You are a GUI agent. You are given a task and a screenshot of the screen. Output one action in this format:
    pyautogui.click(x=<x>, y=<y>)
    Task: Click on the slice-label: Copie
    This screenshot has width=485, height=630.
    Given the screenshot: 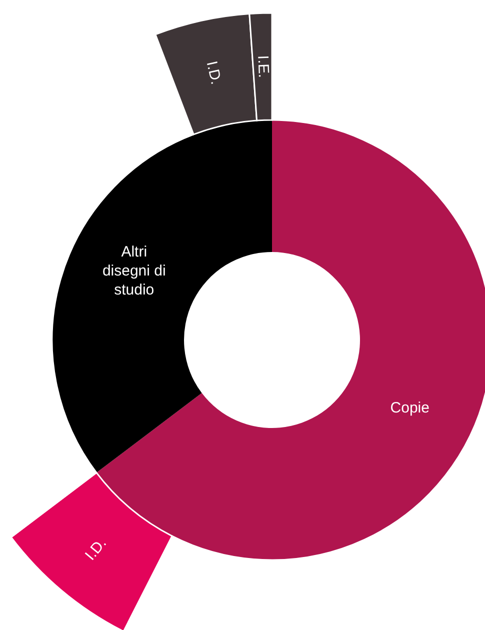 What is the action you would take?
    pyautogui.click(x=410, y=408)
    